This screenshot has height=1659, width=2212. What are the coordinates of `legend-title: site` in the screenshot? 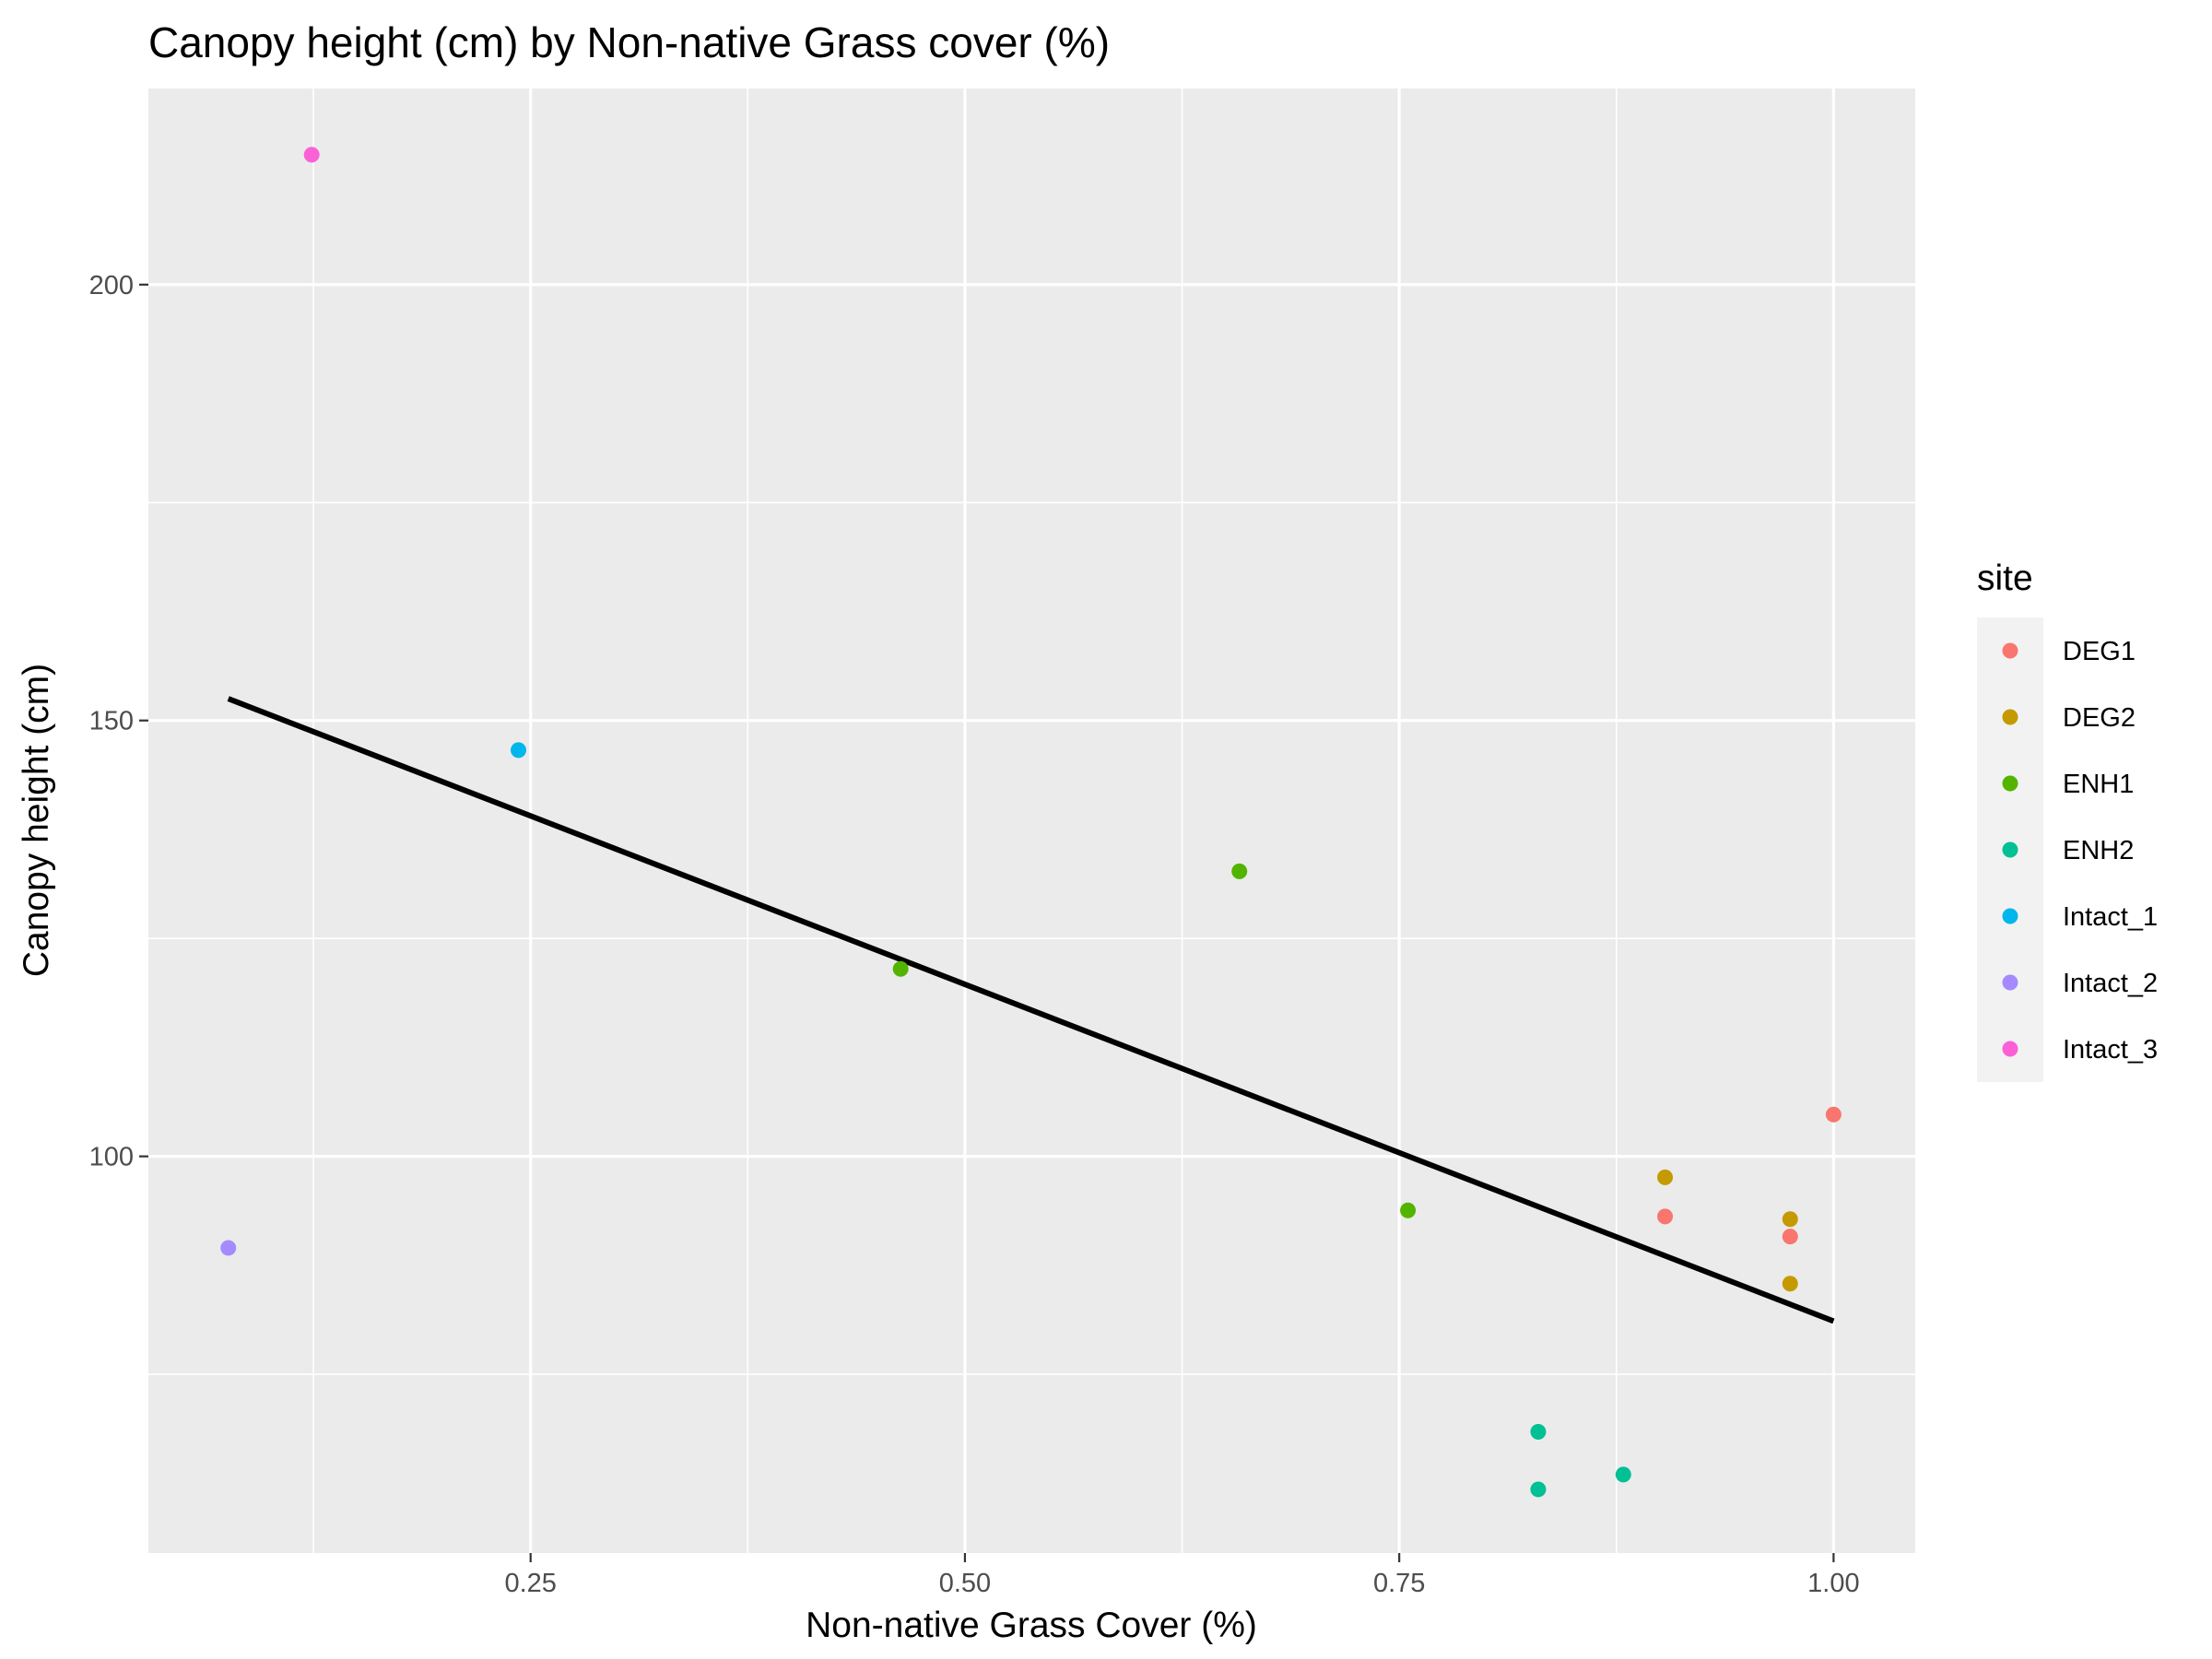 It's located at (2005, 578).